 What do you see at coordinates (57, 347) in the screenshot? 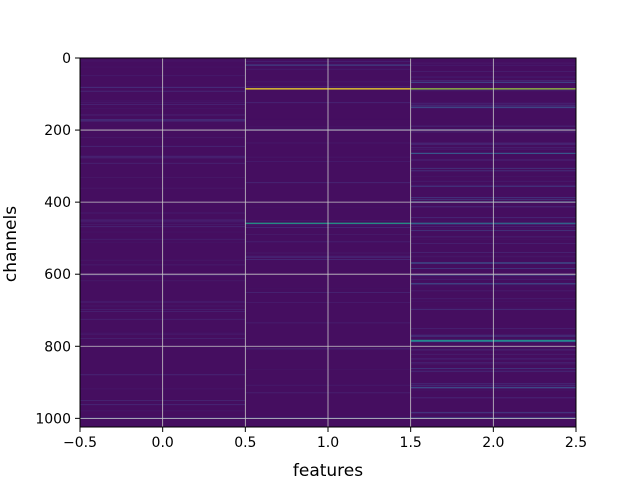
I see `y-tick-label: 800` at bounding box center [57, 347].